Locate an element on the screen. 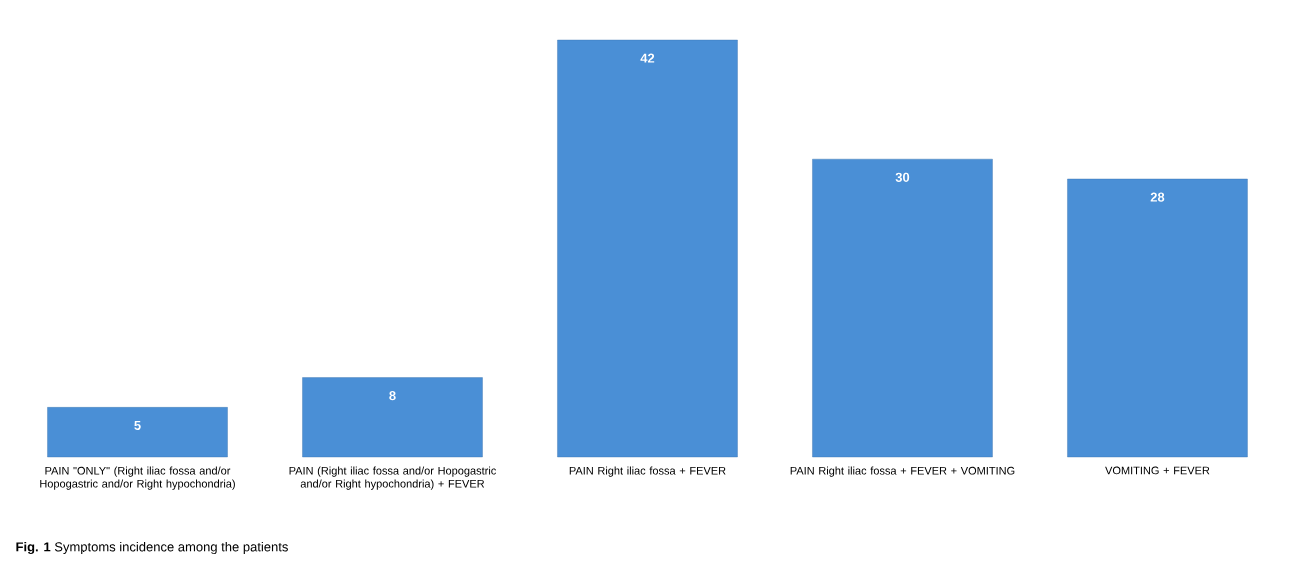 The image size is (1295, 563). x-tick-label: PAIN Right iliac fossa + FEVER + VOMITING is located at coordinates (902, 471).